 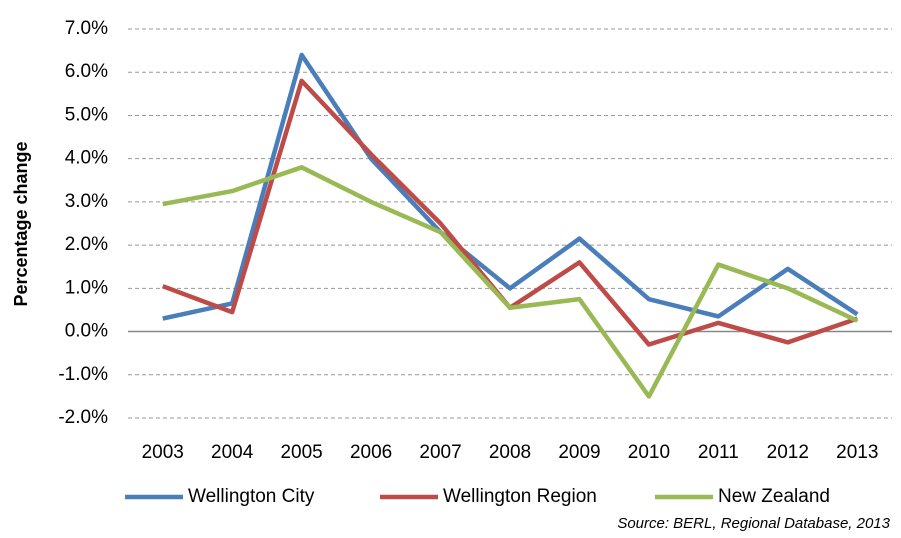 What do you see at coordinates (86, 201) in the screenshot?
I see `y-tick-label: 3.0%` at bounding box center [86, 201].